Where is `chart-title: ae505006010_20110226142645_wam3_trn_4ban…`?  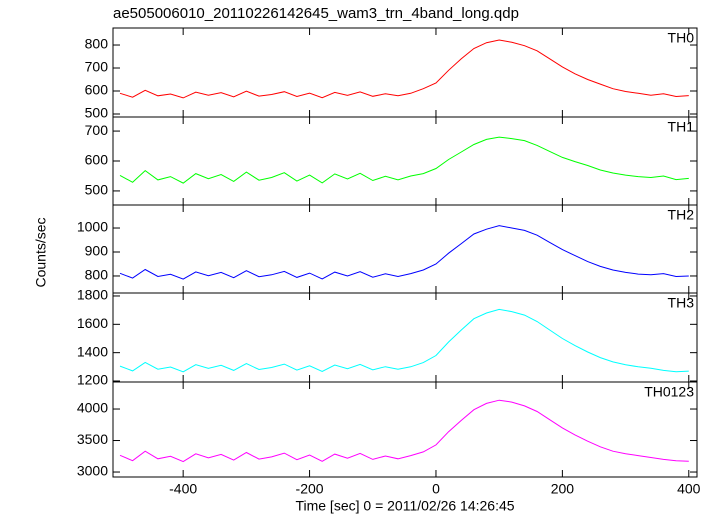
chart-title: ae505006010_20110226142645_wam3_trn_4ban… is located at coordinates (316, 13).